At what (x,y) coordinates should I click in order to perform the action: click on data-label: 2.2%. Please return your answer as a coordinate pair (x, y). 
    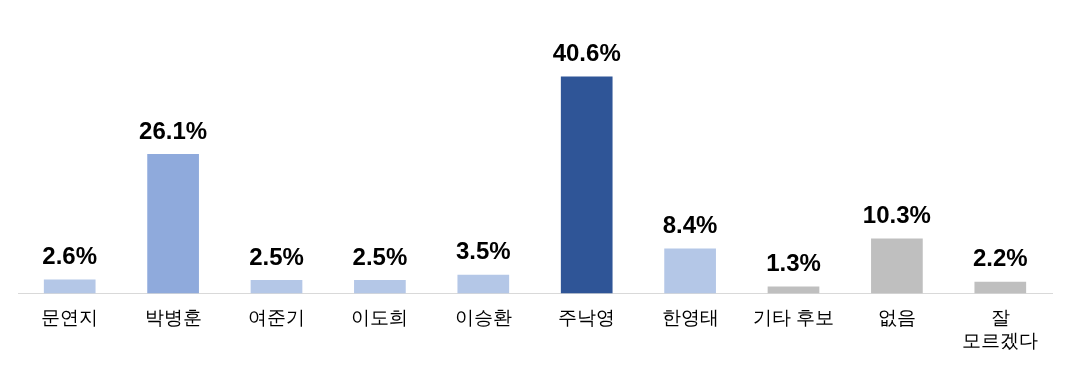
    Looking at the image, I should click on (1000, 258).